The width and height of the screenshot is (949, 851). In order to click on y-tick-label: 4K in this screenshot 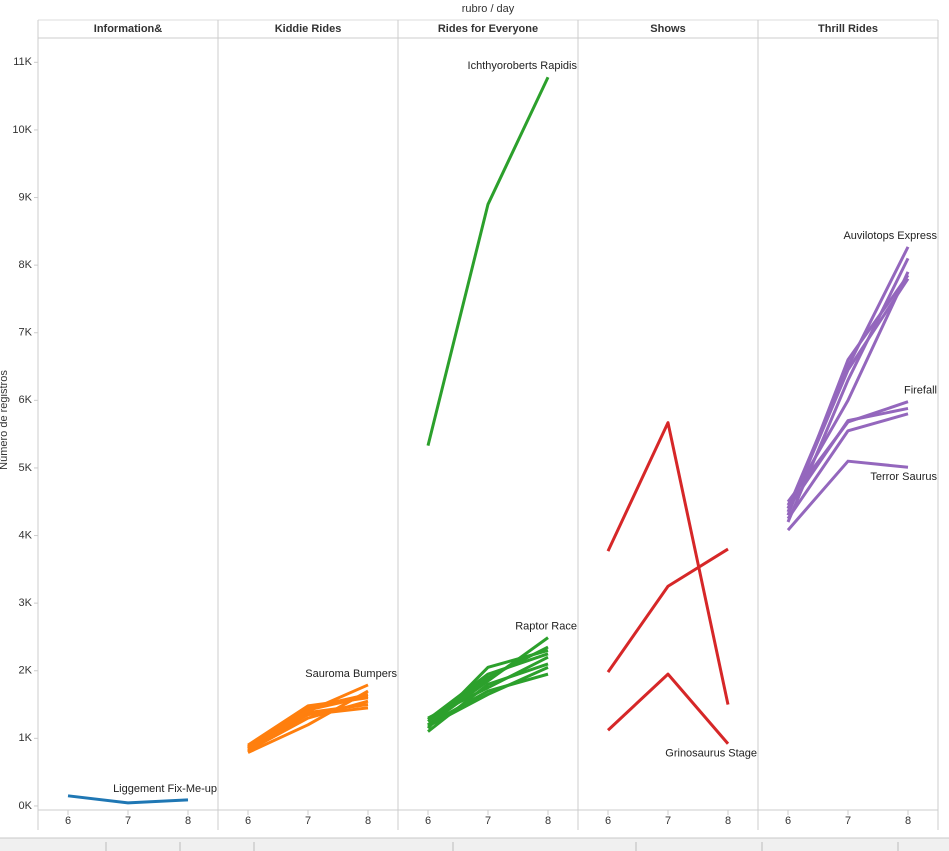, I will do `click(26, 535)`.